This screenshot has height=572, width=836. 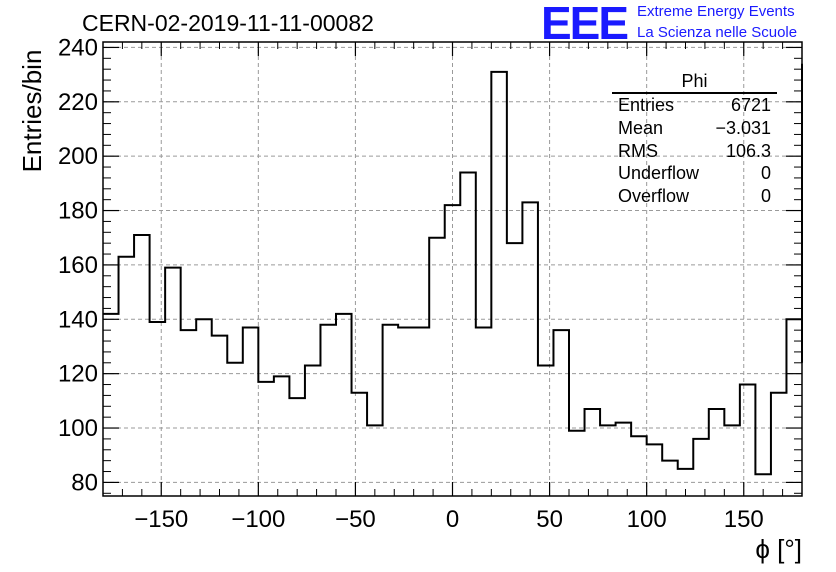 What do you see at coordinates (694, 151) in the screenshot?
I see `stats-row: RMS 106.3` at bounding box center [694, 151].